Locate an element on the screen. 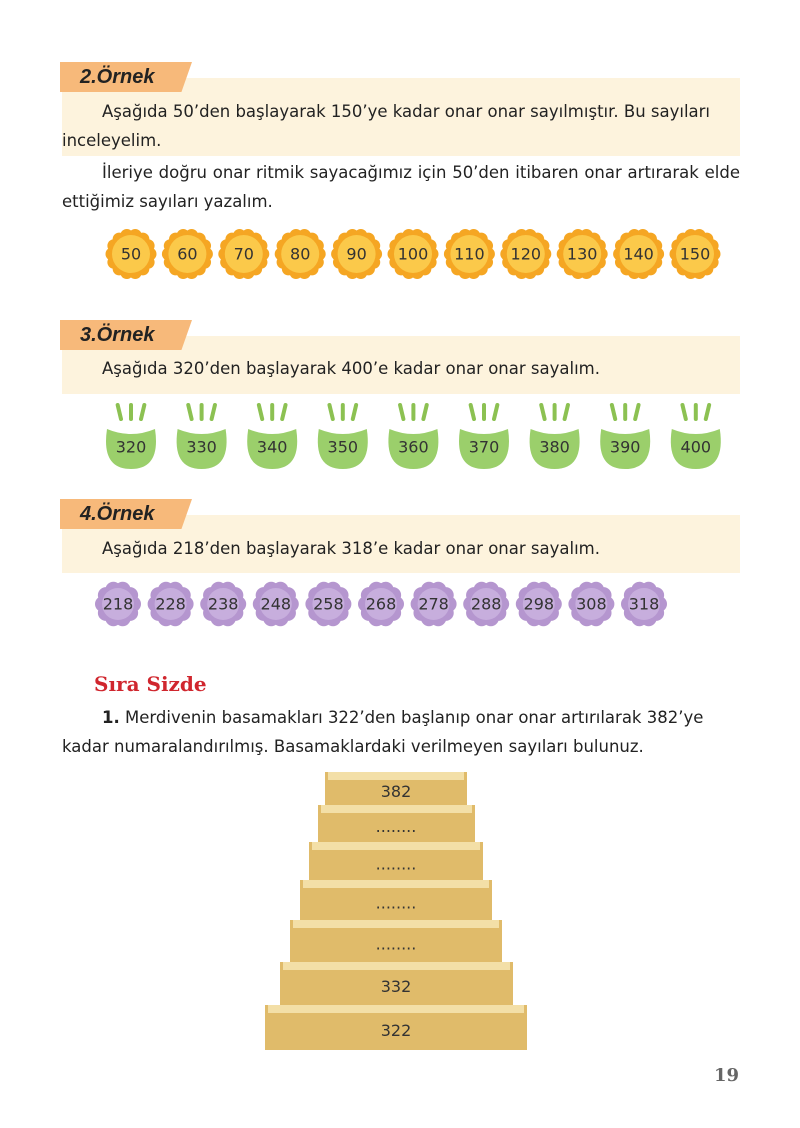  flower-number: 238 is located at coordinates (223, 604).